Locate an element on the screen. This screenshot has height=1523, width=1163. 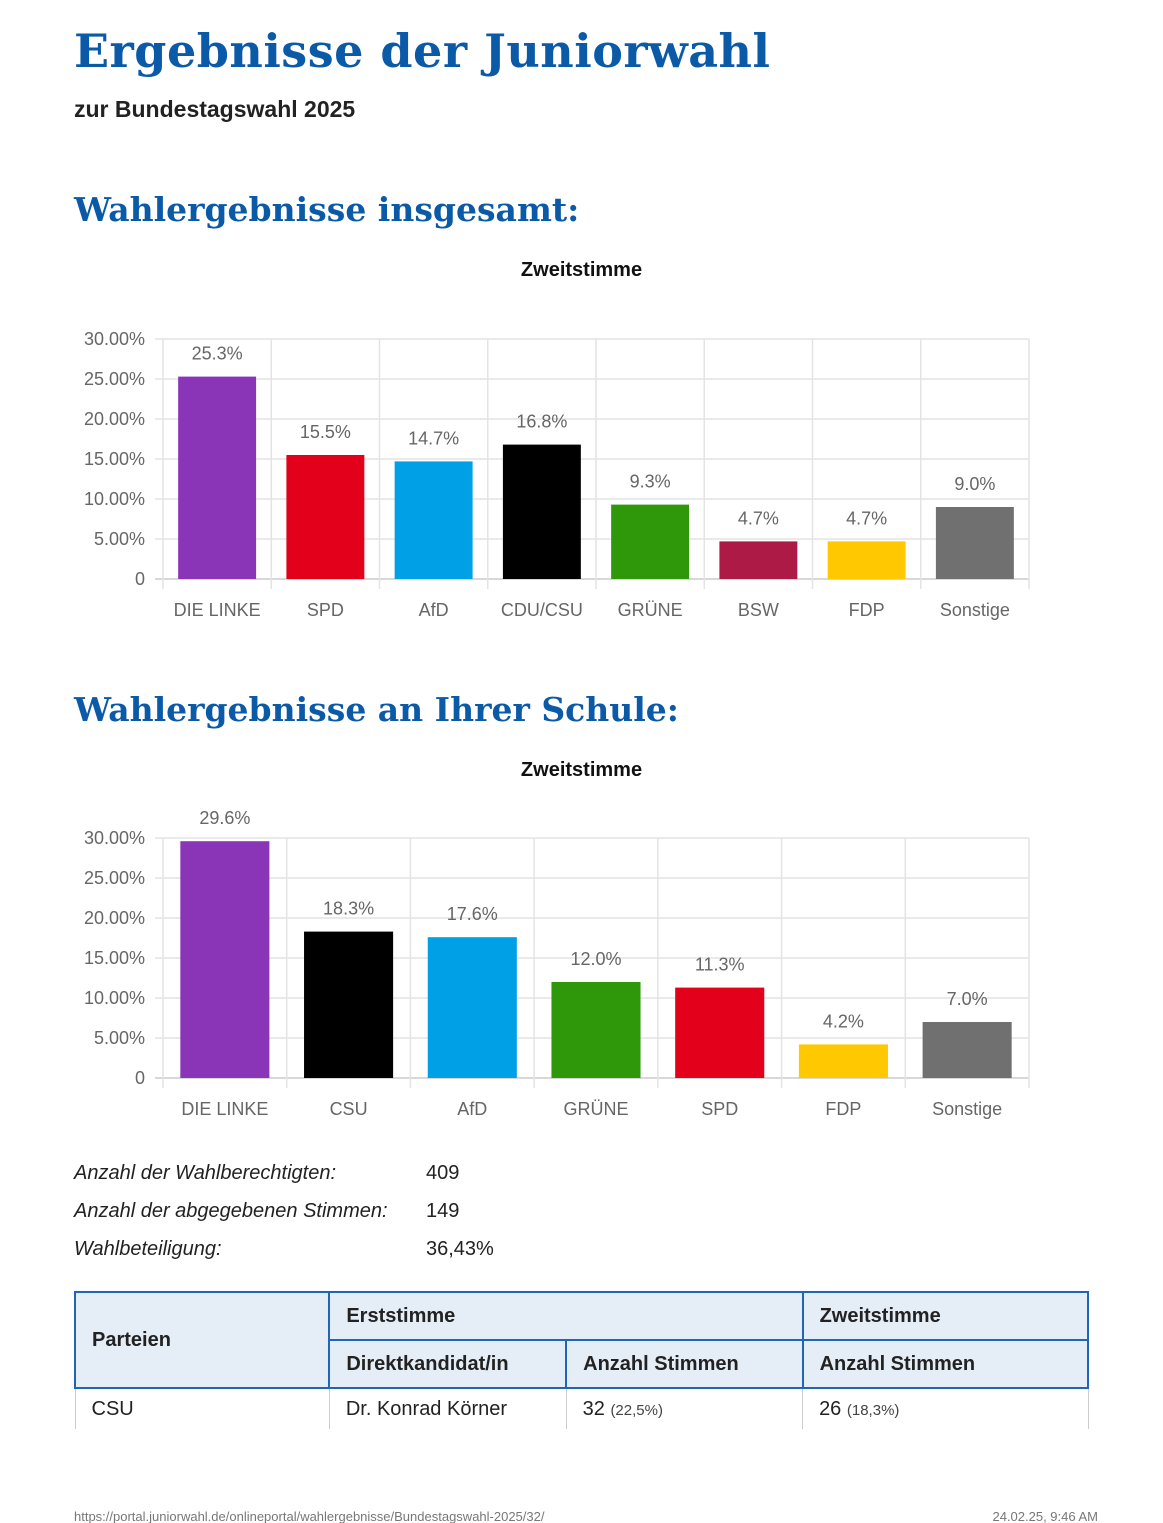
page-subtitle: zur Bundestagswahl 2025 is located at coordinates (215, 109).